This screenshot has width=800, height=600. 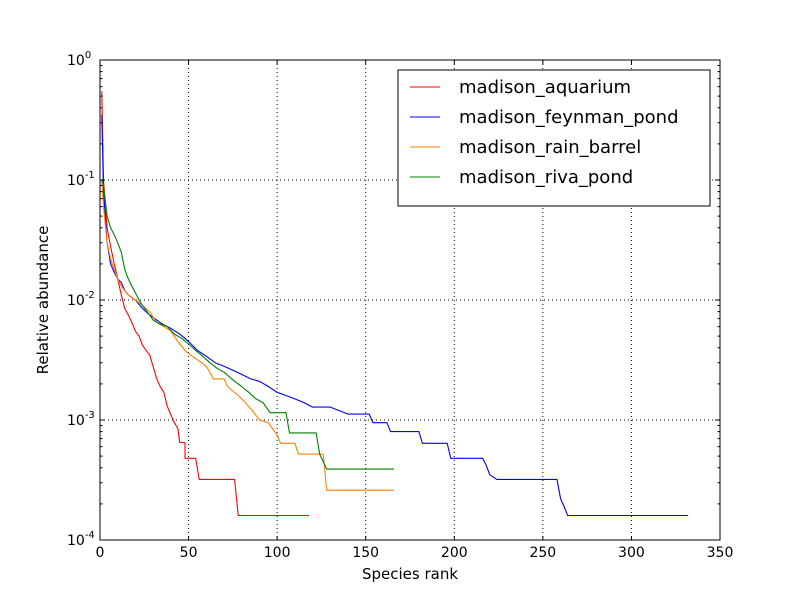 I want to click on y-tick-label: 10⁰, so click(x=79, y=59).